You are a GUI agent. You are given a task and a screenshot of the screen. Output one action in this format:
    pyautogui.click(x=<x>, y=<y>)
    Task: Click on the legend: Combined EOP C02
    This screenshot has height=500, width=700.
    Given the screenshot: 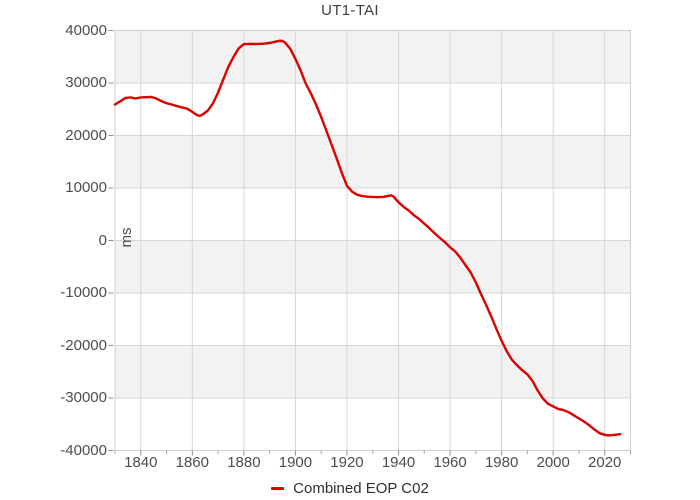 What is the action you would take?
    pyautogui.click(x=350, y=488)
    